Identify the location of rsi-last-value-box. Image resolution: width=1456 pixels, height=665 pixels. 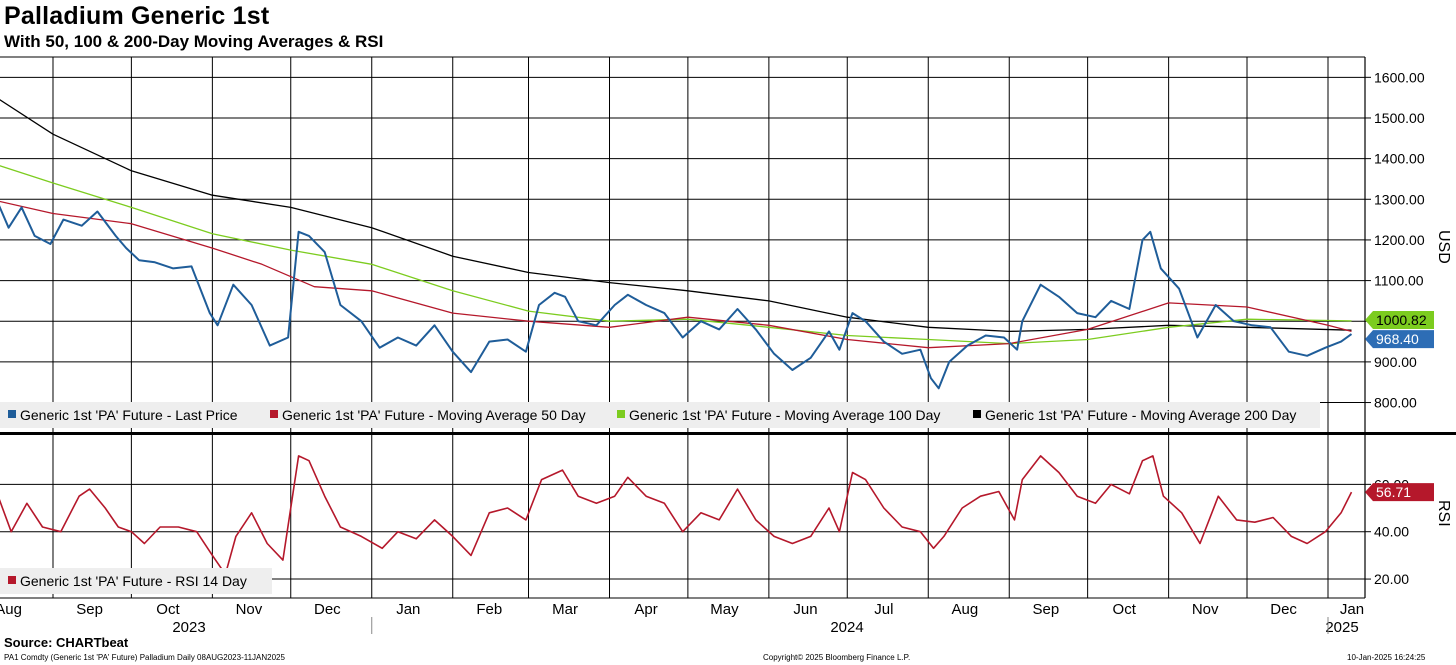
(1399, 492).